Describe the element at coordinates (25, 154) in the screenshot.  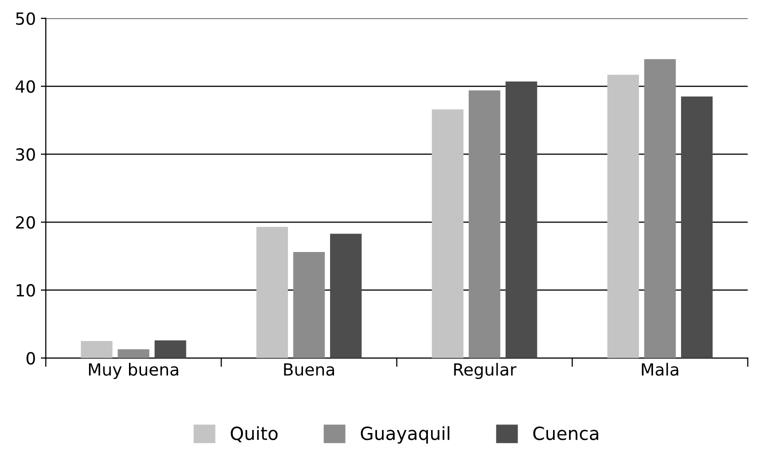
I see `y-tick-label: 30` at that location.